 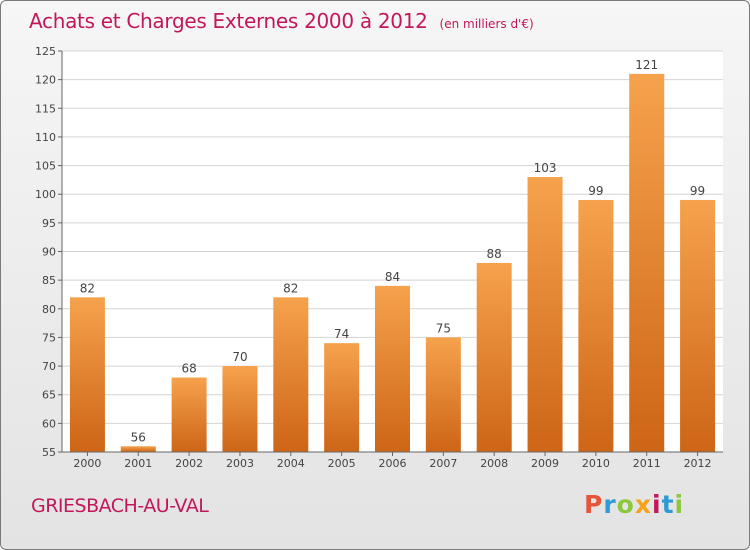 What do you see at coordinates (45, 108) in the screenshot?
I see `y-tick-label: 115` at bounding box center [45, 108].